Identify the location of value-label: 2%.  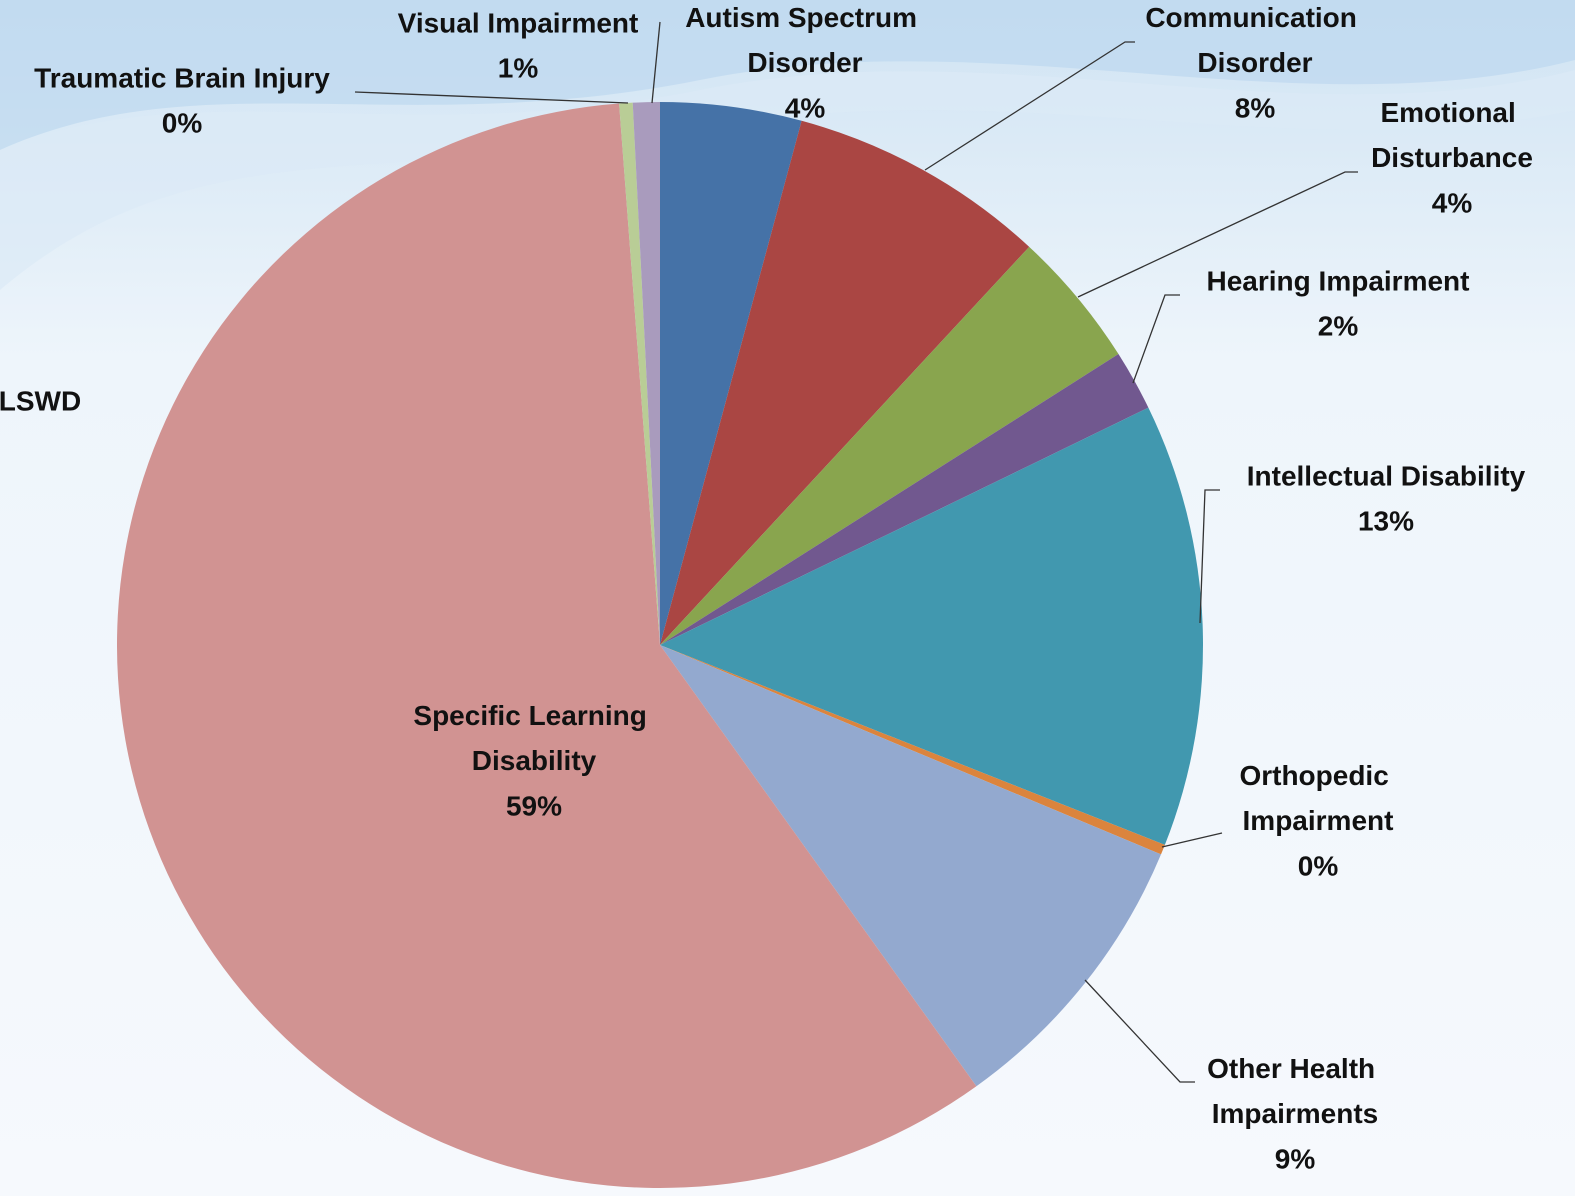
(1338, 325).